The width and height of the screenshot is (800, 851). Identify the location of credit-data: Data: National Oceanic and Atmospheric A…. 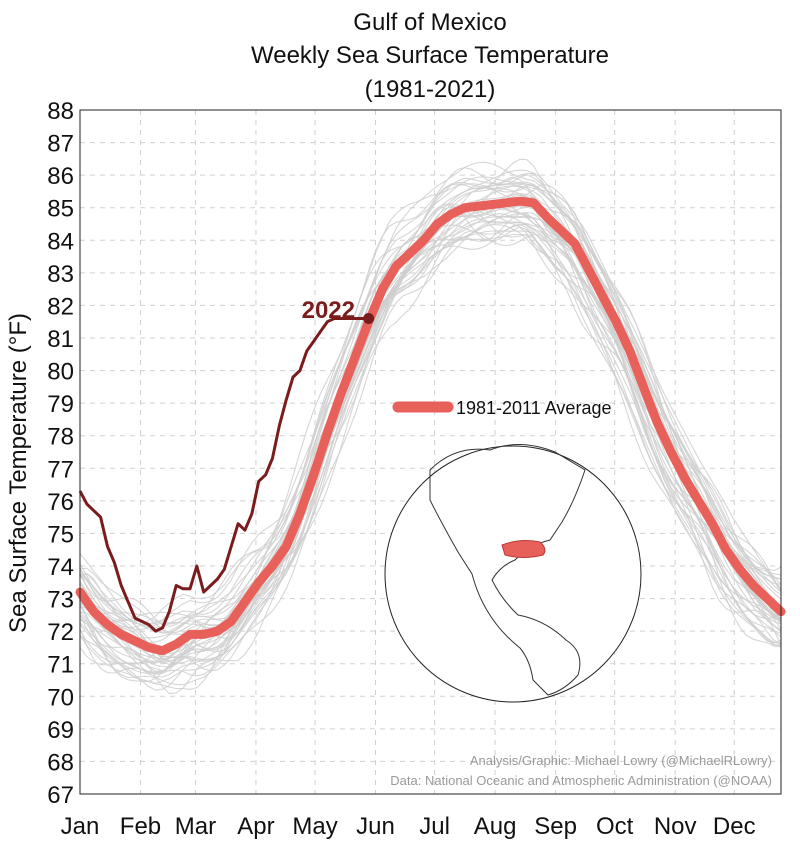
(581, 780).